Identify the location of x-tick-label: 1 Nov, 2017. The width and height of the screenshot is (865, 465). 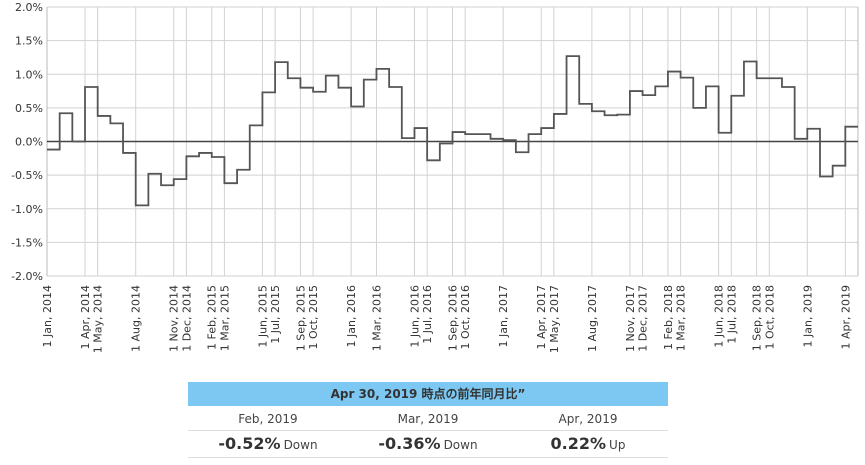
(630, 318).